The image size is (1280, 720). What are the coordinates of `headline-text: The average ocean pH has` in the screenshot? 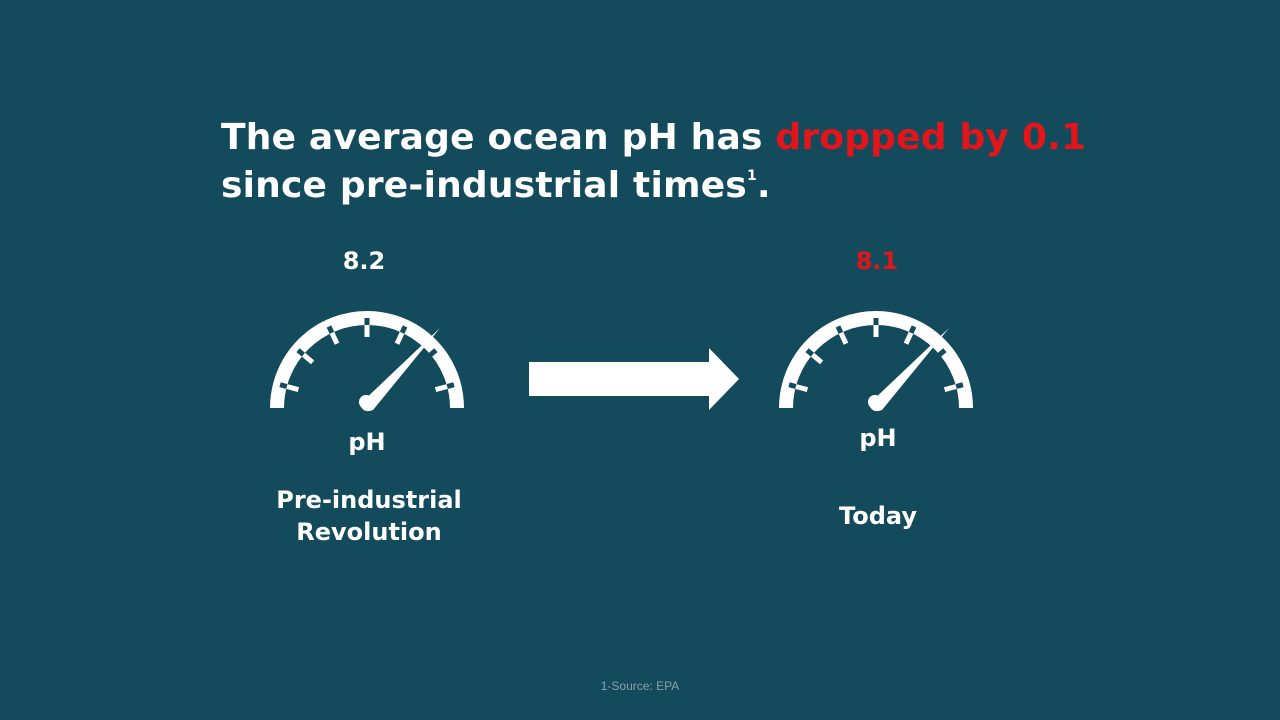 It's located at (498, 137).